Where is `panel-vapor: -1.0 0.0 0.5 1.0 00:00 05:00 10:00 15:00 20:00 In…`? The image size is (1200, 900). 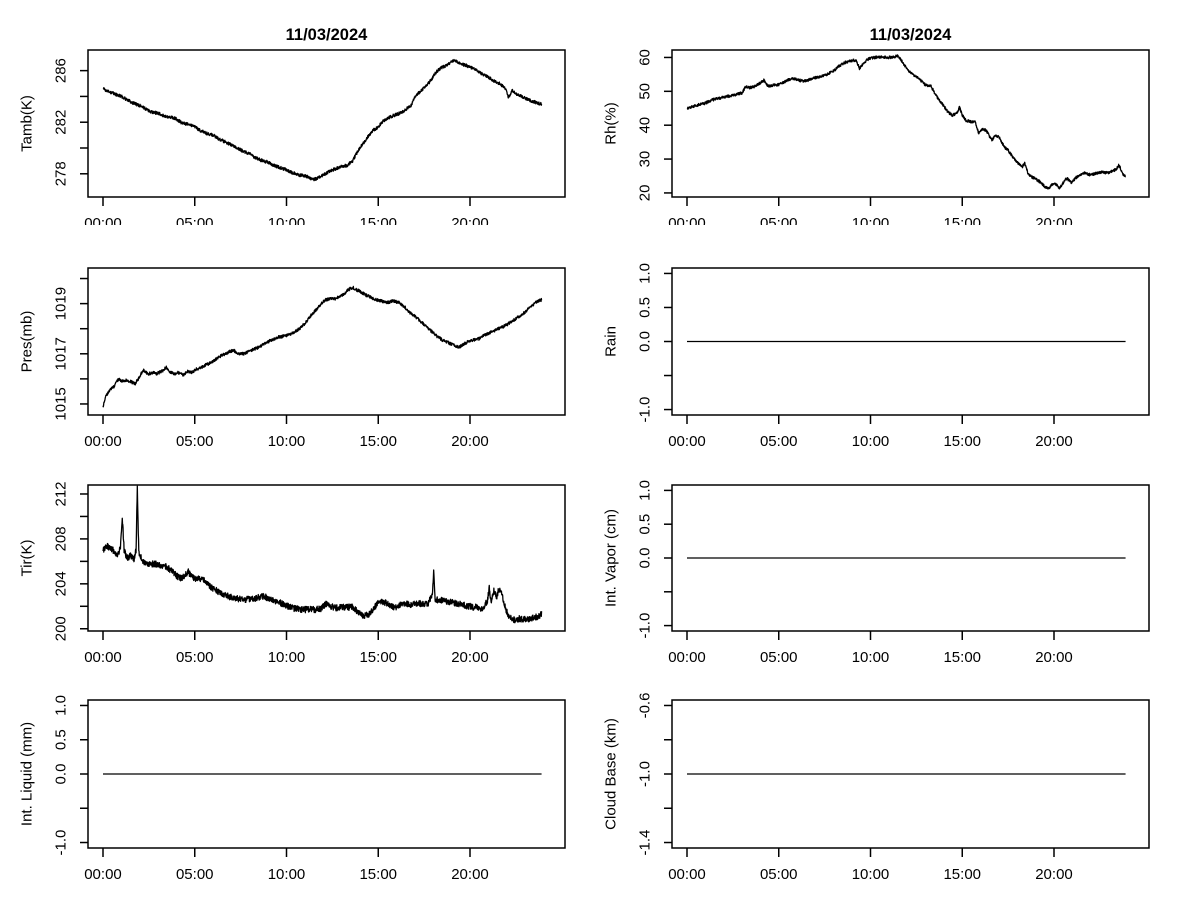 panel-vapor: -1.0 0.0 0.5 1.0 00:00 05:00 10:00 15:00 20:00 In… is located at coordinates (876, 573).